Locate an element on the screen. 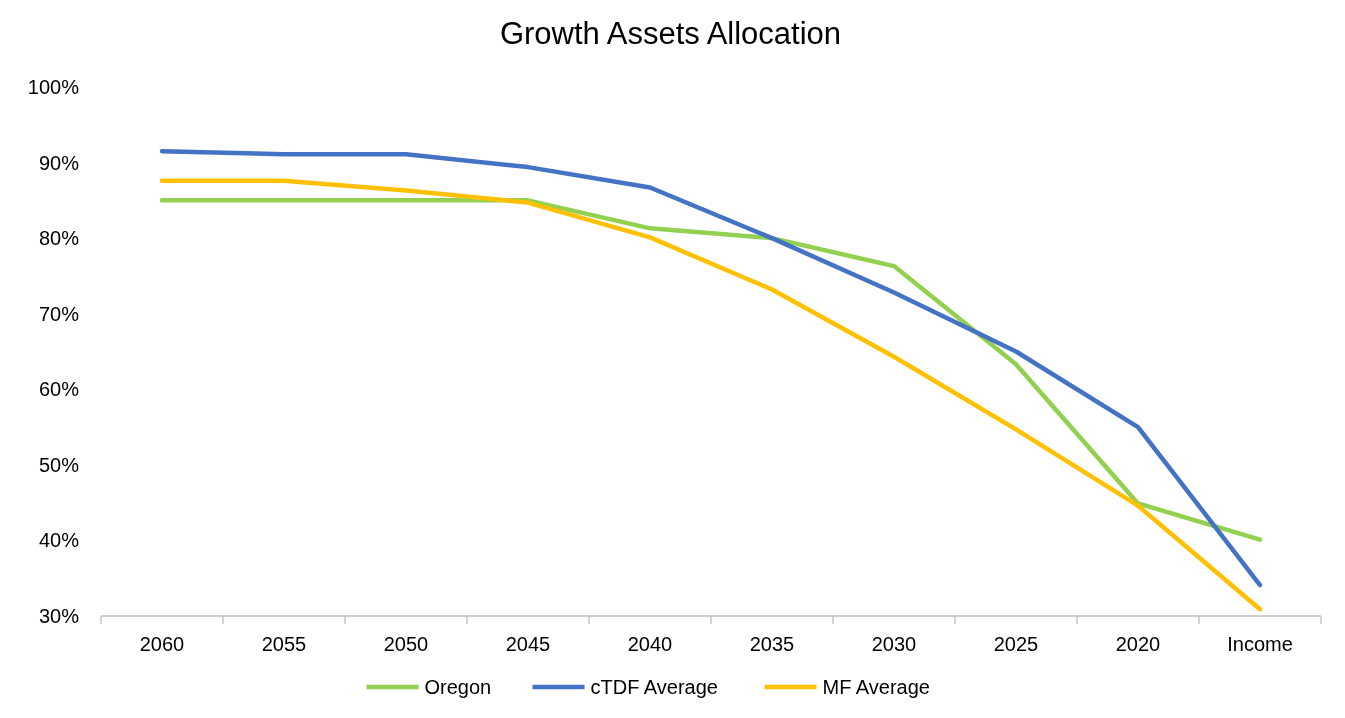  x-tick-label: 2060 is located at coordinates (162, 644).